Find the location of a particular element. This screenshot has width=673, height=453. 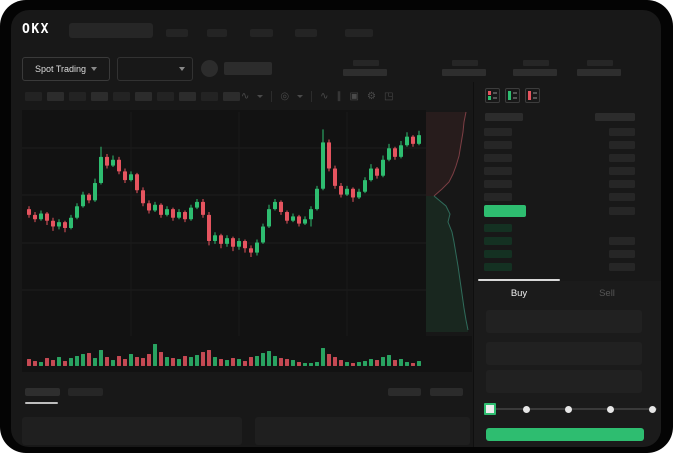

market-type-dropdown: Spot Trading is located at coordinates (66, 69).